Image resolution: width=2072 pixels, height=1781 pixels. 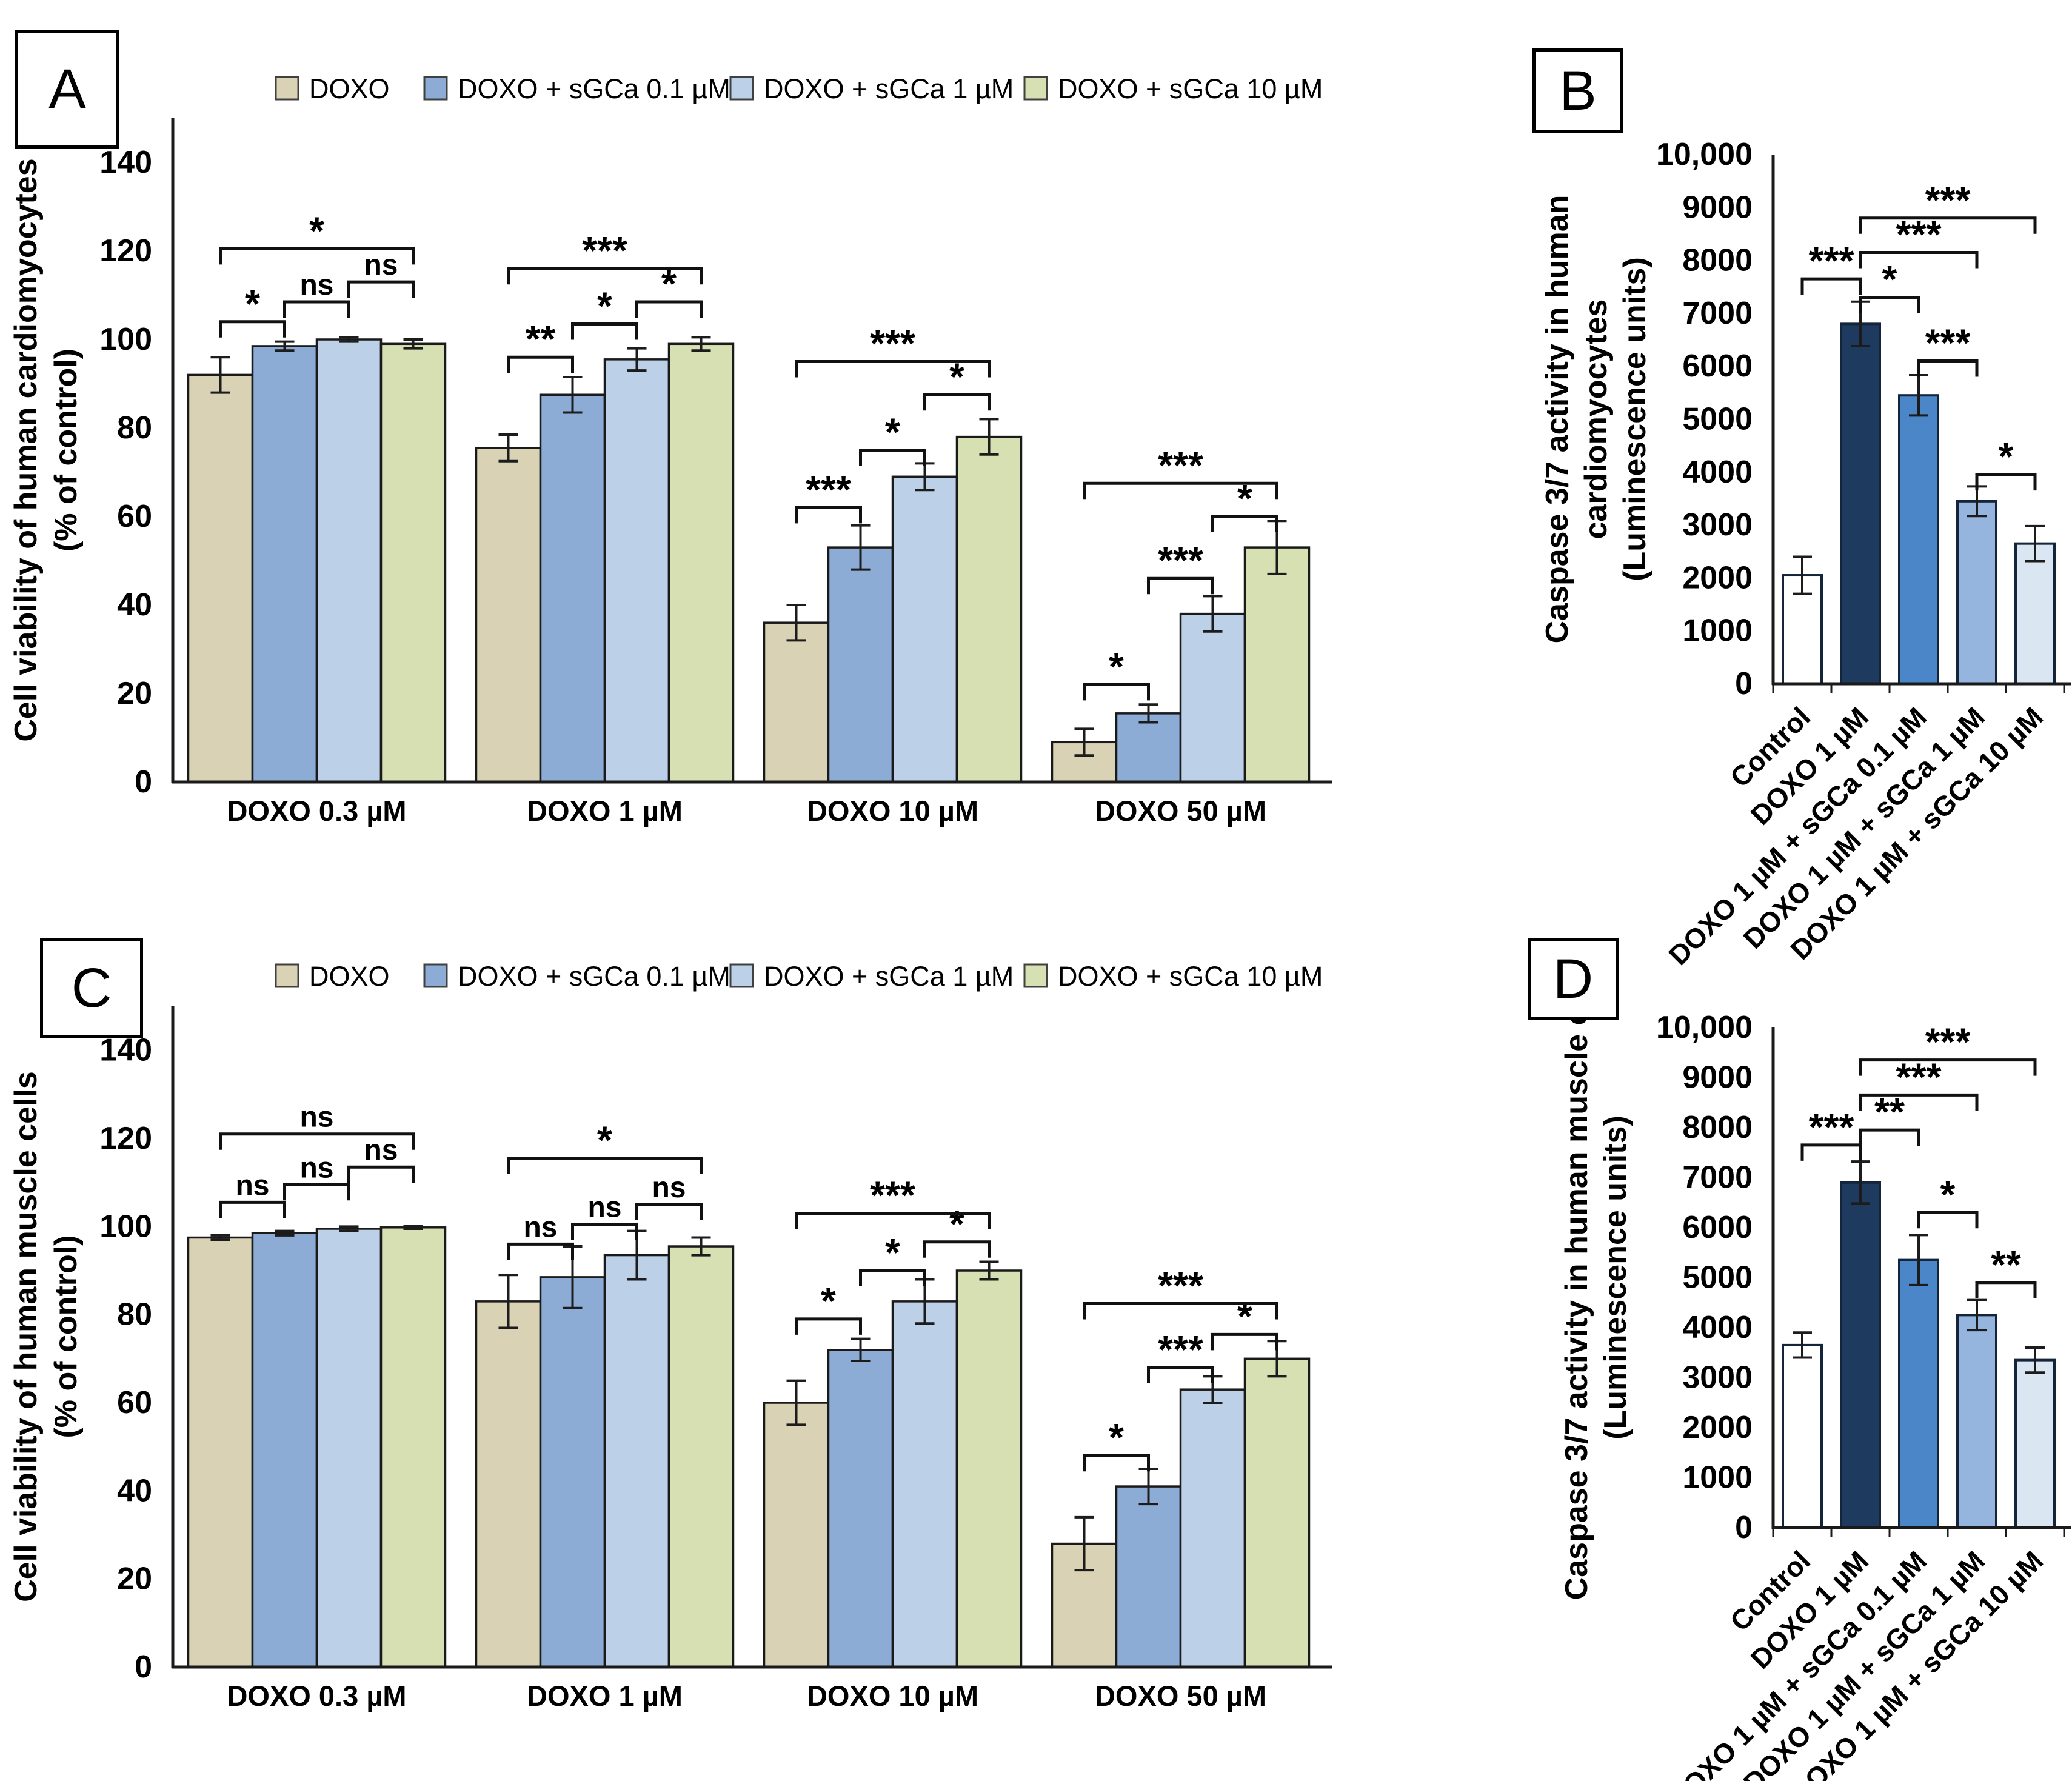 What do you see at coordinates (26, 1337) in the screenshot?
I see `svg-text:Cell viability of human muscle: Cell viability of human muscle cells` at bounding box center [26, 1337].